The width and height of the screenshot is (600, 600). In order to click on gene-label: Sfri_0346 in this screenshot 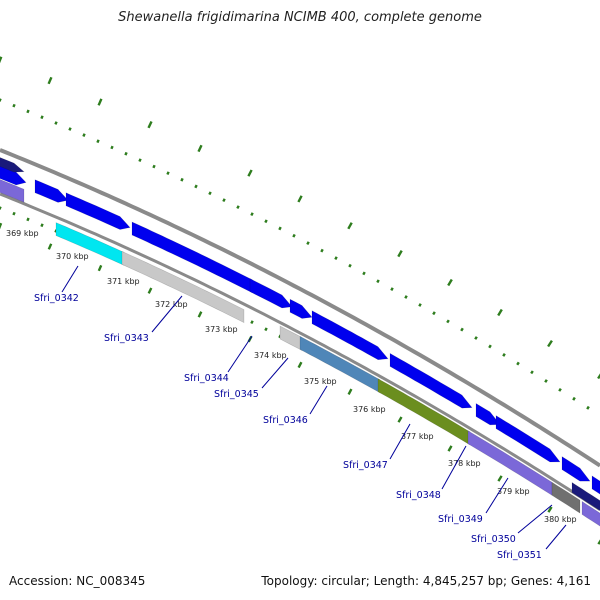, I will do `click(285, 420)`.